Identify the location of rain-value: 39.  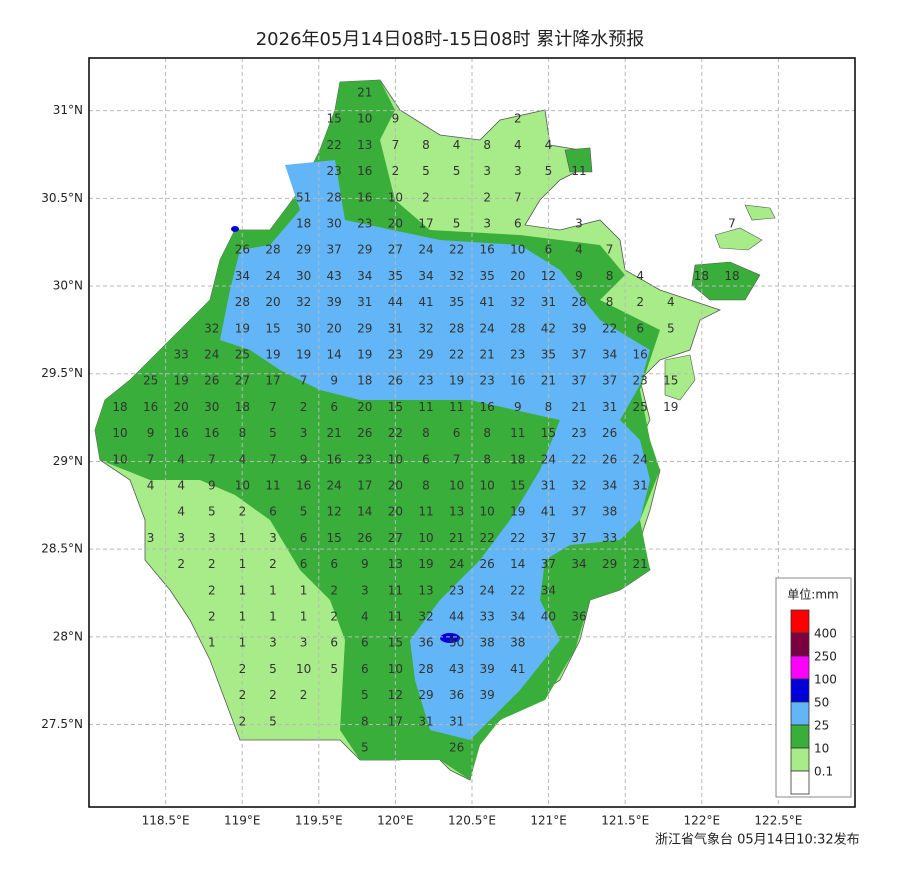
(334, 302).